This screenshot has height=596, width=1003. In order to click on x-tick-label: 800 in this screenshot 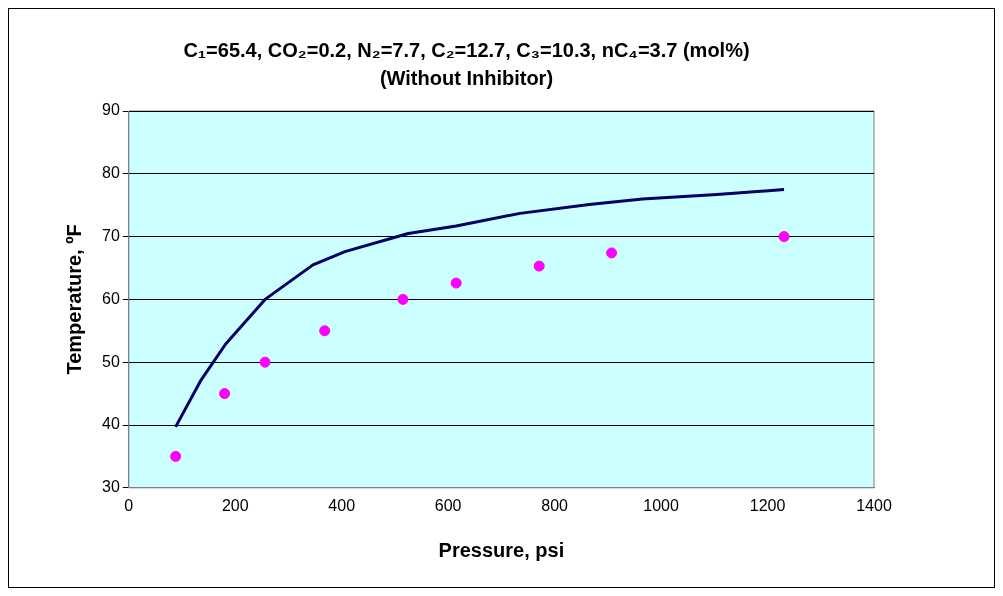, I will do `click(555, 505)`.